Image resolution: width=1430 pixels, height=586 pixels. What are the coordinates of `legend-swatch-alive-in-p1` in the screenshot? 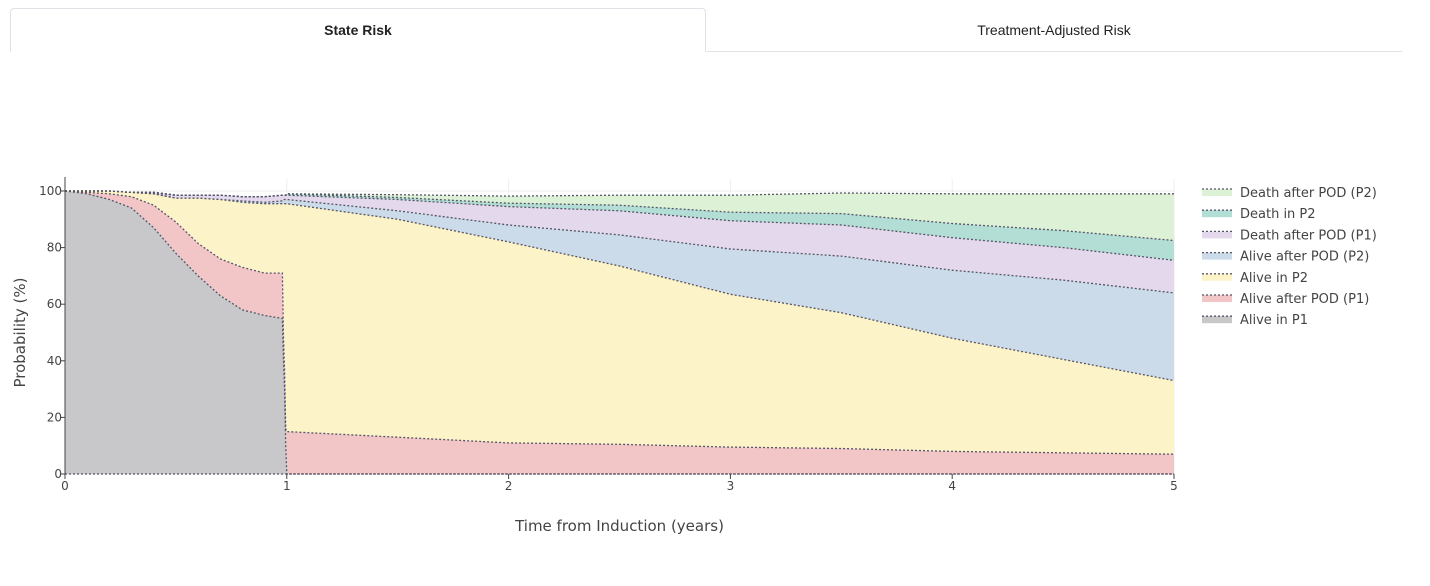 It's located at (1217, 320).